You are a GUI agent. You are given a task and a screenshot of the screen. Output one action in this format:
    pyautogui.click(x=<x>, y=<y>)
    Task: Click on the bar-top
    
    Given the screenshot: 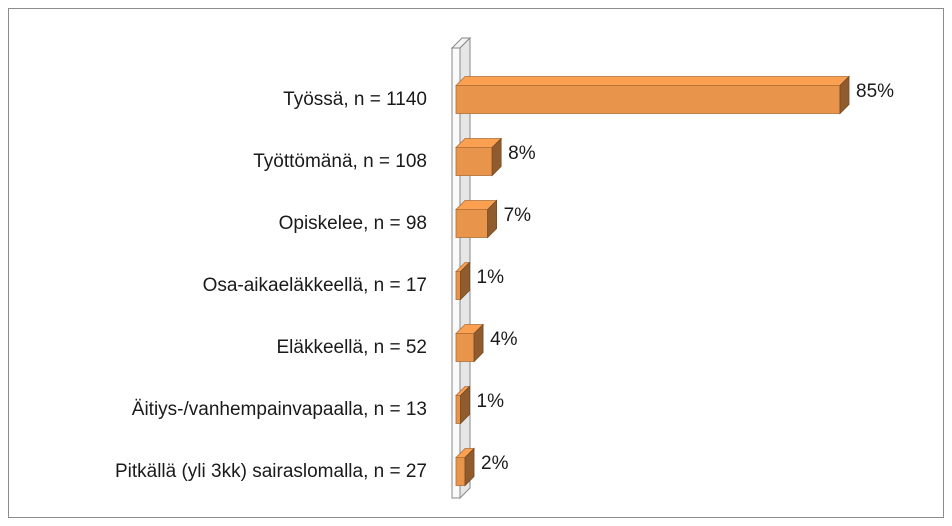 What is the action you would take?
    pyautogui.click(x=652, y=81)
    